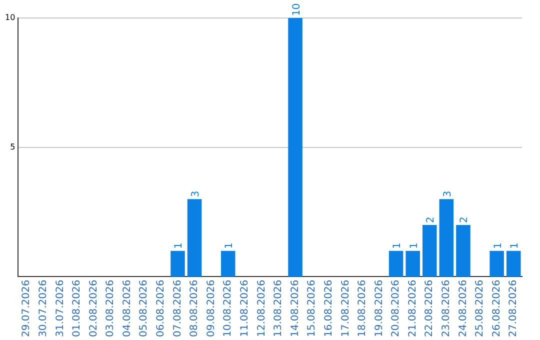 This screenshot has width=540, height=340. Describe the element at coordinates (161, 309) in the screenshot. I see `x-tick-label: 06.08.2026` at that location.